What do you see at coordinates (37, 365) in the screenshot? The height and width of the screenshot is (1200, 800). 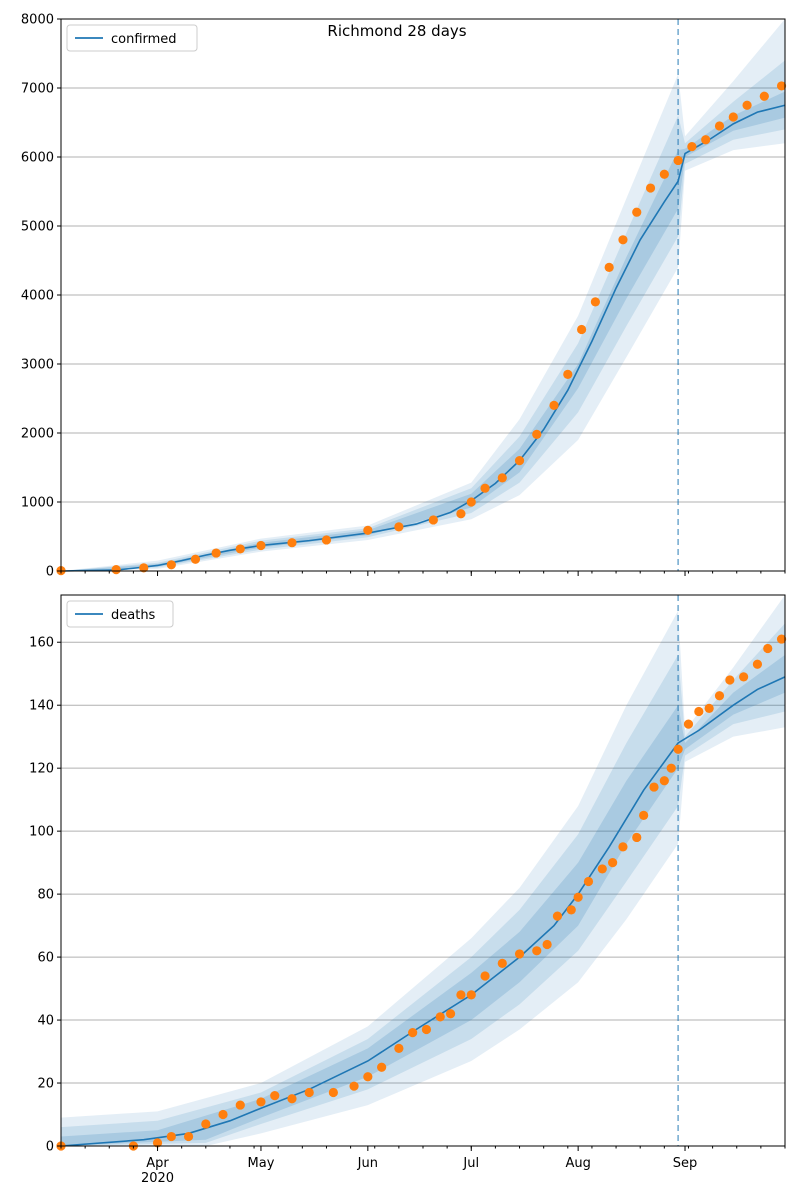 I see `y-tick-label: 3000` at bounding box center [37, 365].